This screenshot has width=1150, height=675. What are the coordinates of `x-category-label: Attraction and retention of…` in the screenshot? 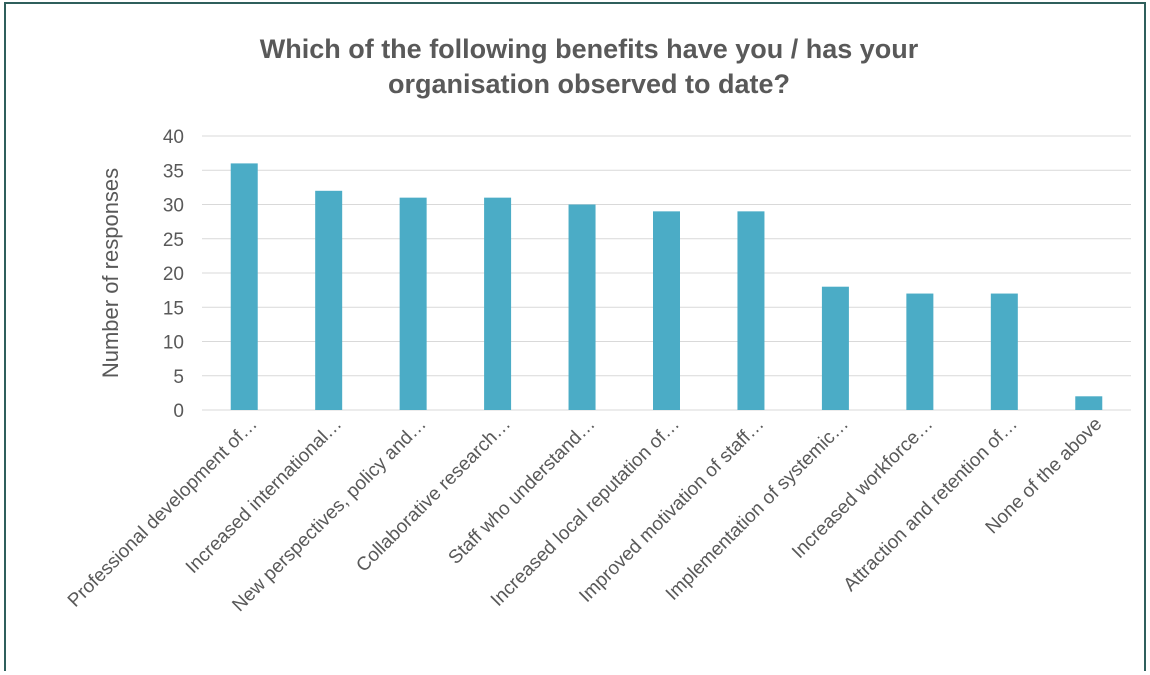 It's located at (931, 505).